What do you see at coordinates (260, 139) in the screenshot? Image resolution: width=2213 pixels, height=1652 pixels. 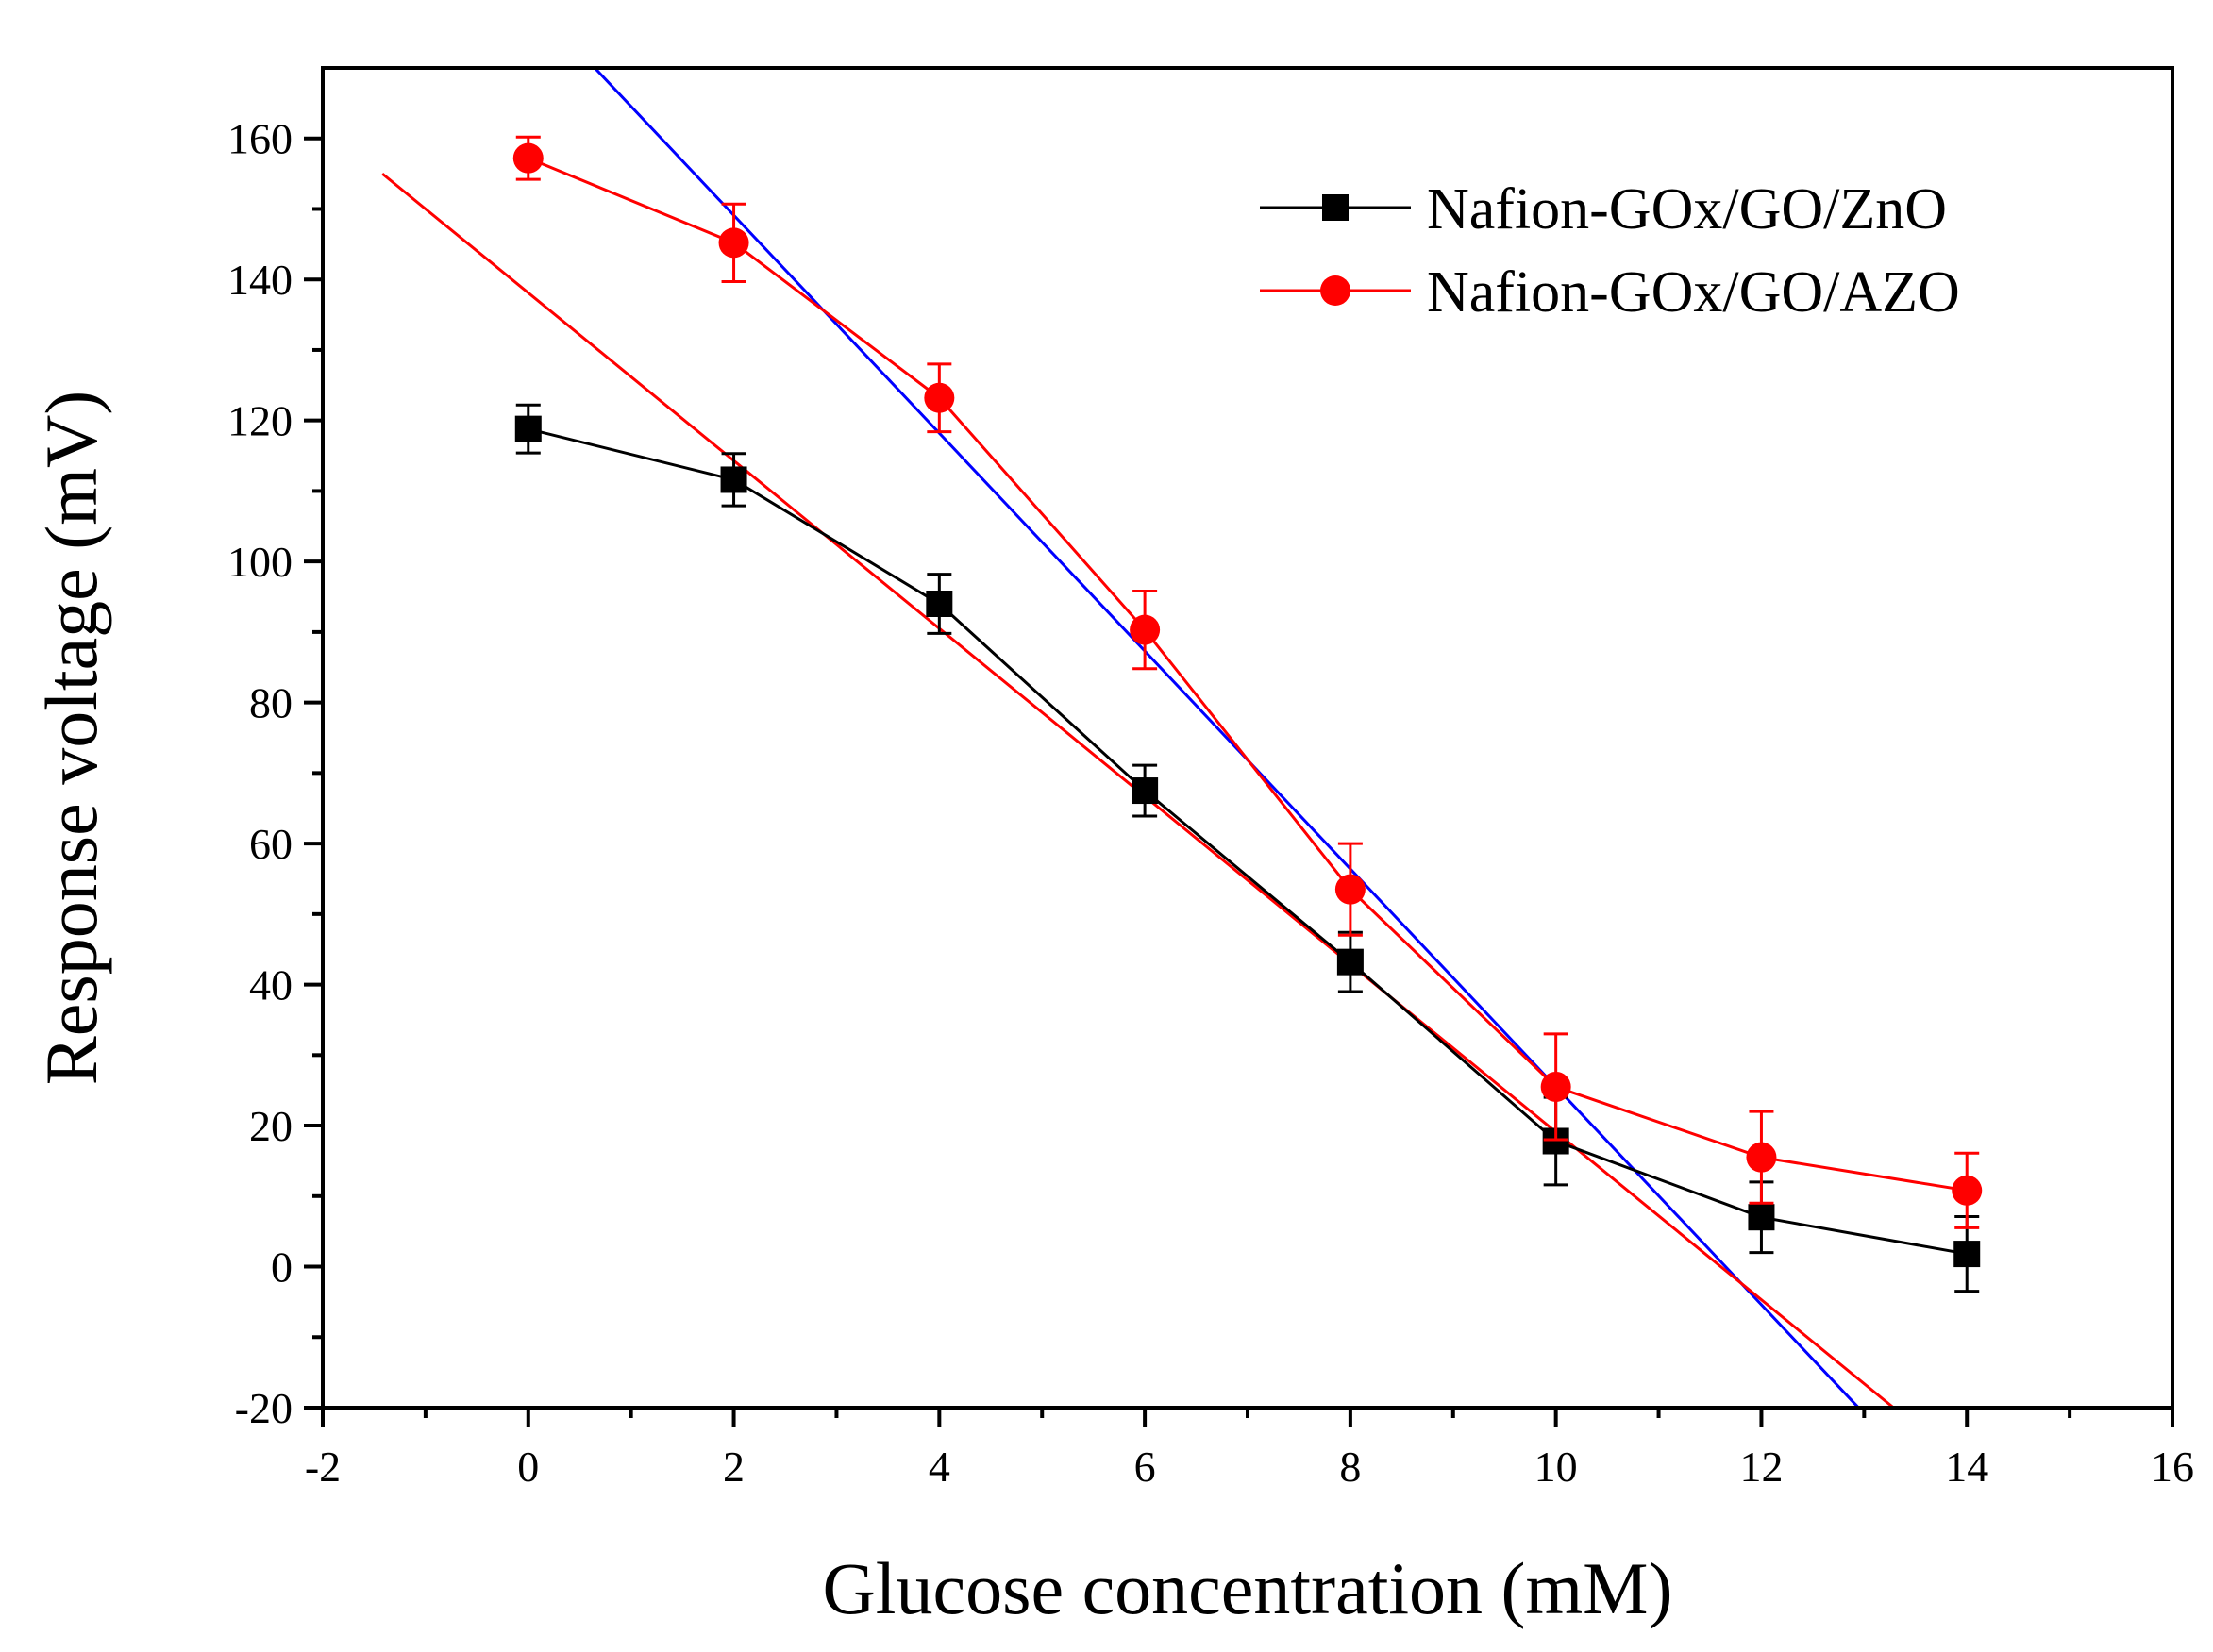 I see `y-tick-label: 160` at bounding box center [260, 139].